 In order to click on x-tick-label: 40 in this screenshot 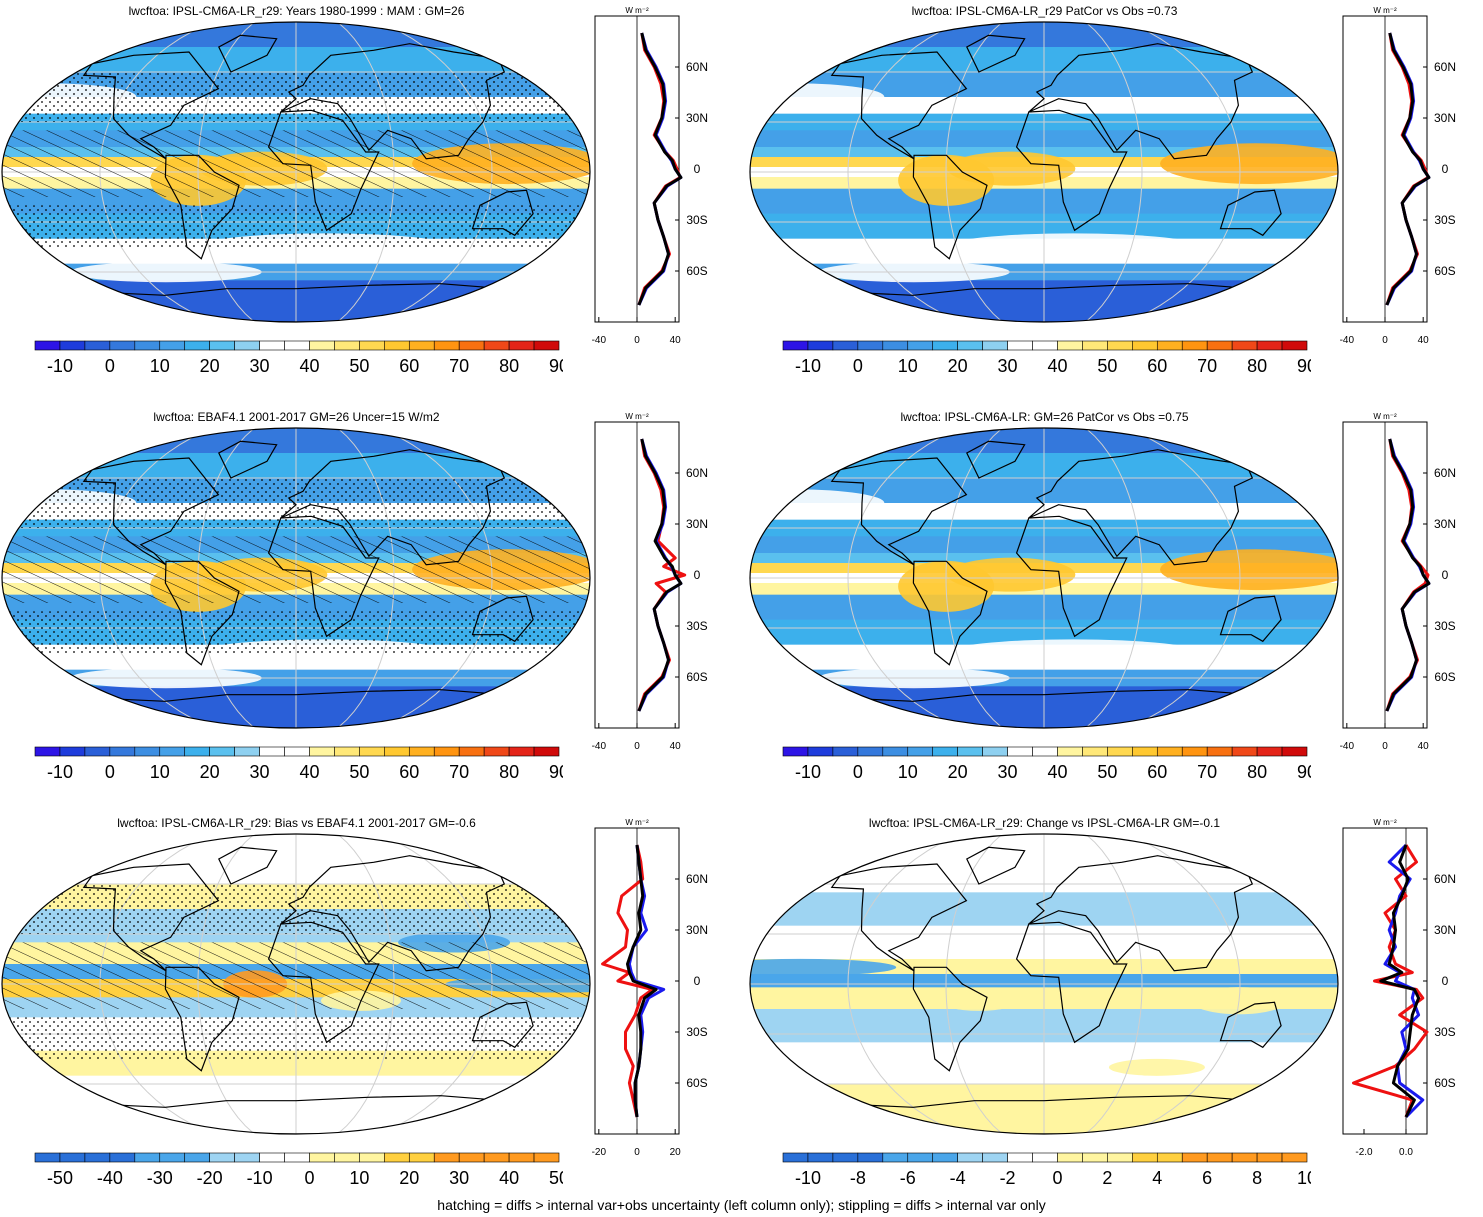, I will do `click(1424, 340)`.